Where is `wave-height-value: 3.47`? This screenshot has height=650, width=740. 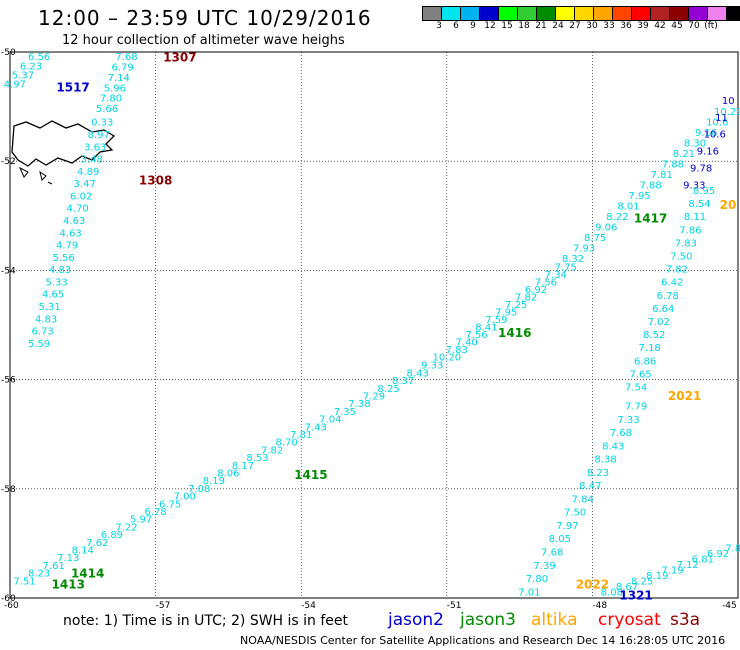 wave-height-value: 3.47 is located at coordinates (85, 184).